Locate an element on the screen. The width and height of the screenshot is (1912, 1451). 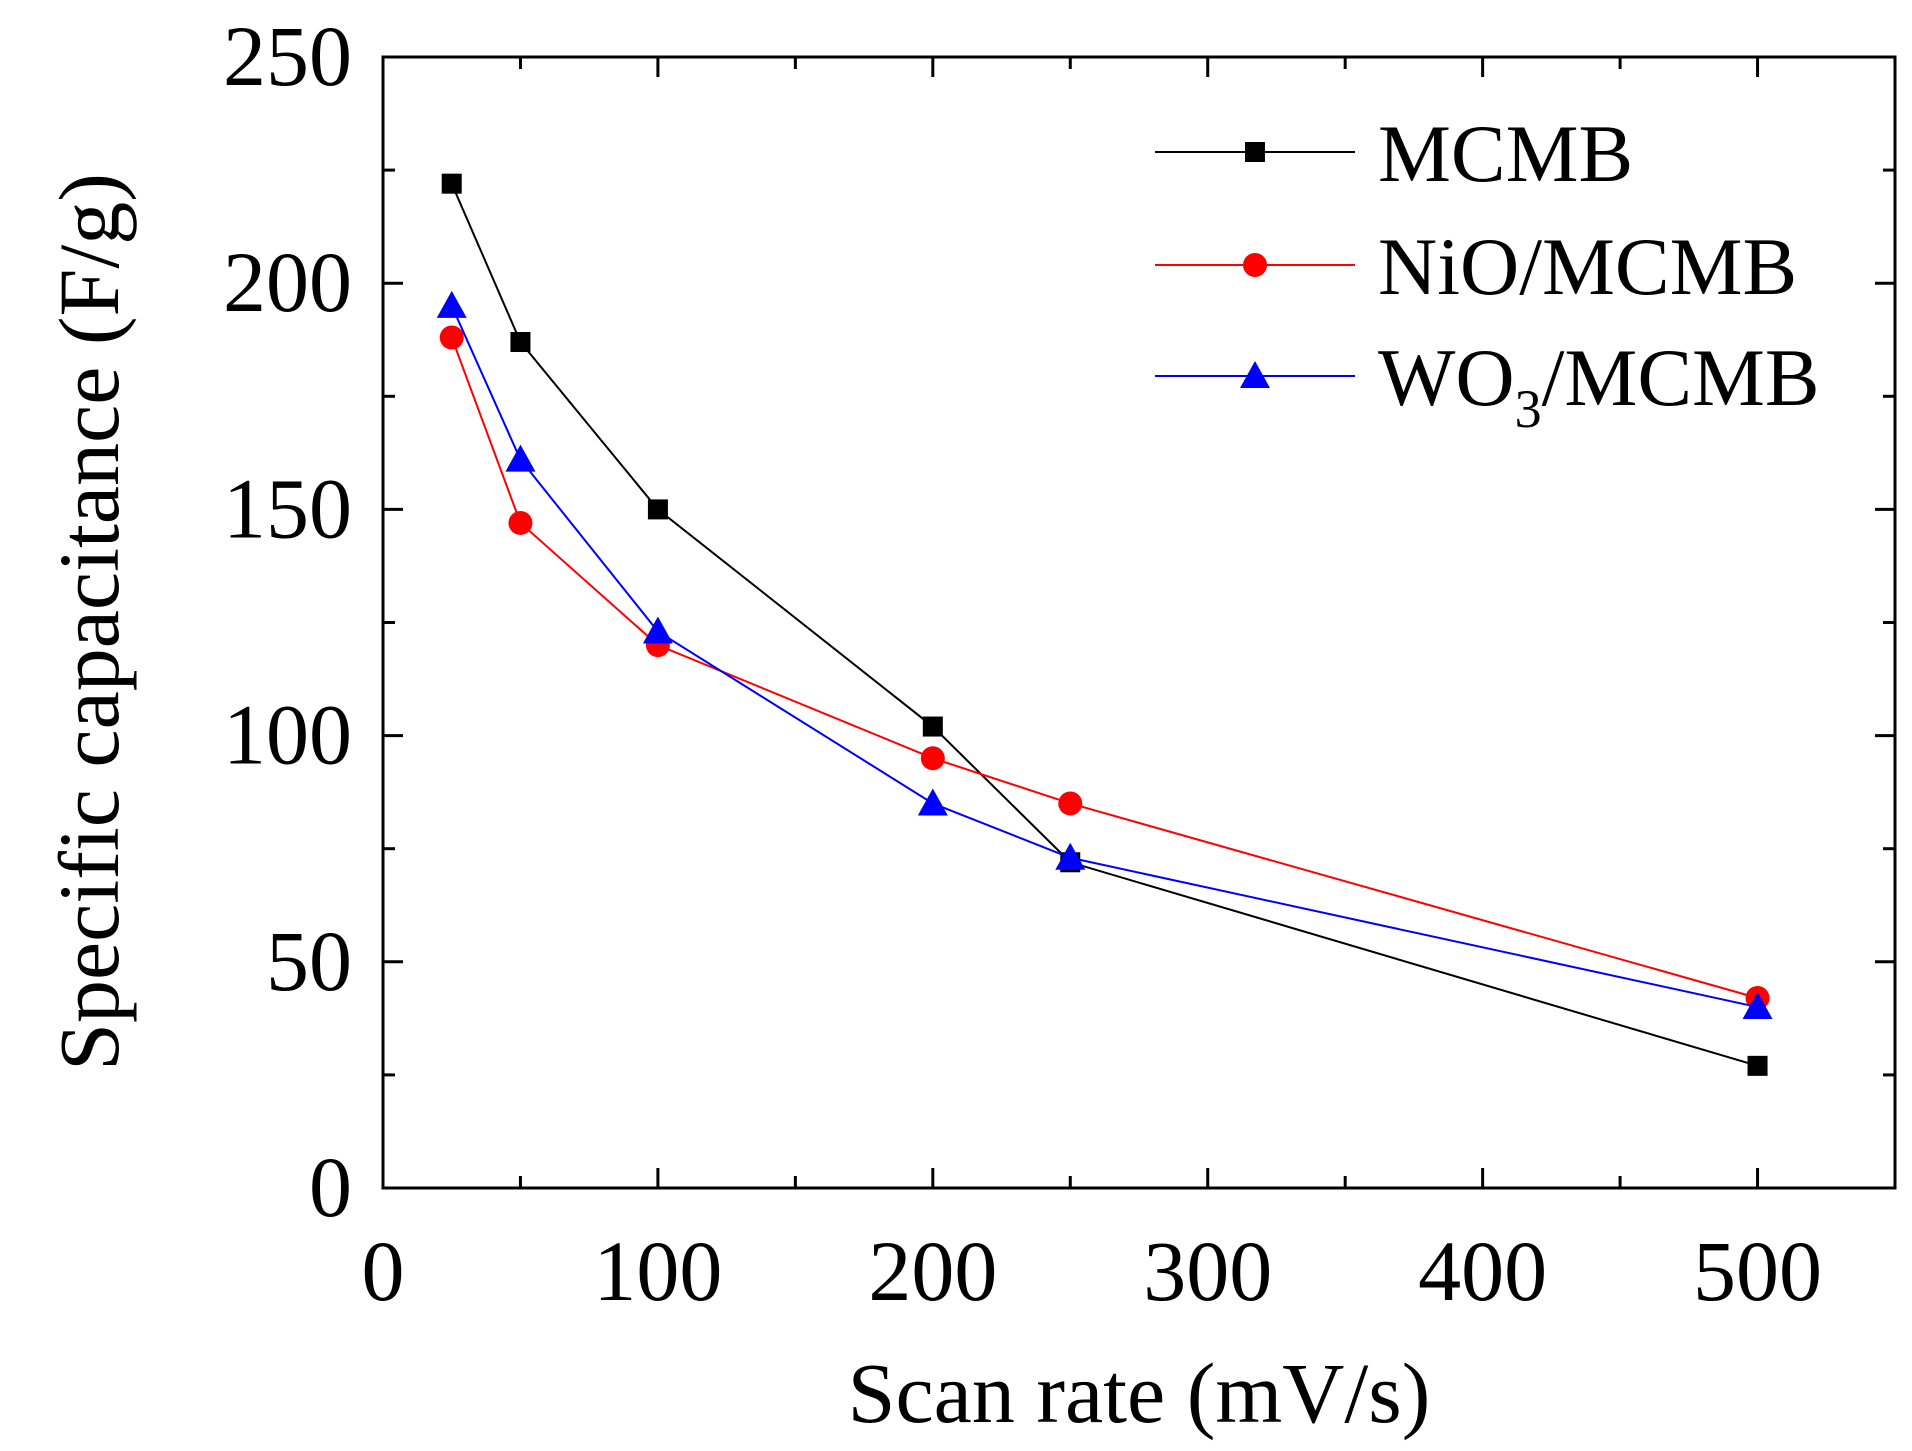
legend-label-mcmb: MCMB is located at coordinates (1505, 153).